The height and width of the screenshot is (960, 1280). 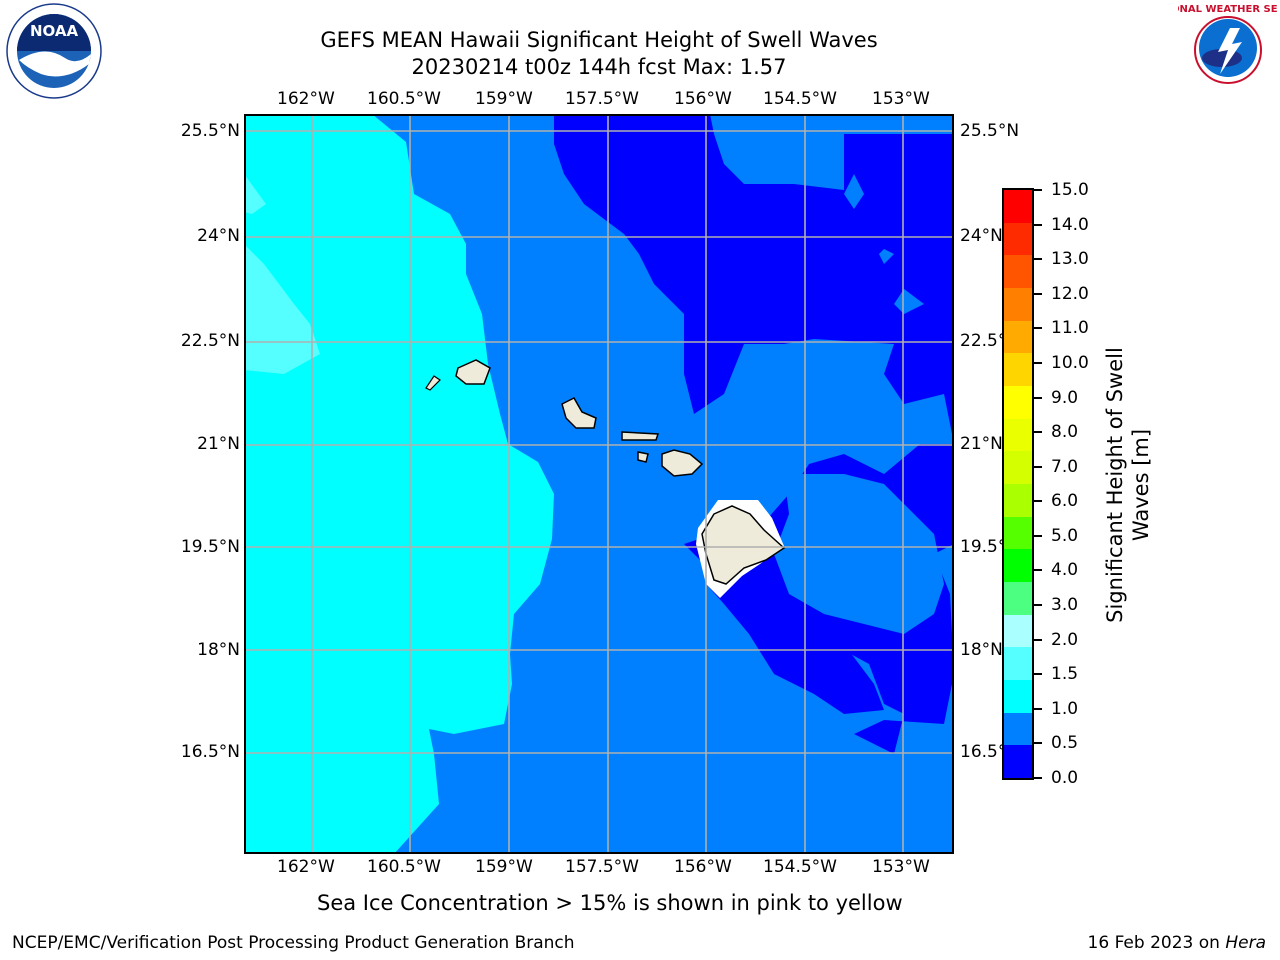 I want to click on footer-date-text: 16 Feb 2023 on, so click(x=1156, y=943).